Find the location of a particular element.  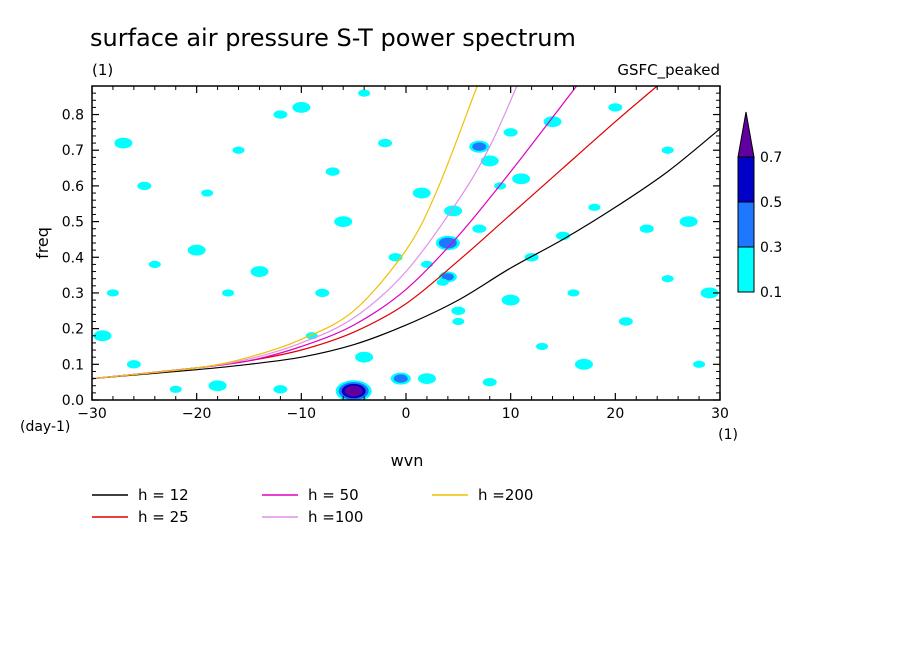

legend-label-12: h = 12 is located at coordinates (163, 495).